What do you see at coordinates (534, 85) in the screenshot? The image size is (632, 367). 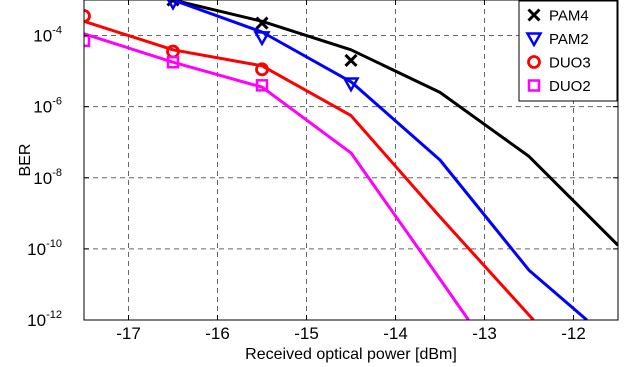 I see `legend-marker-duo2` at bounding box center [534, 85].